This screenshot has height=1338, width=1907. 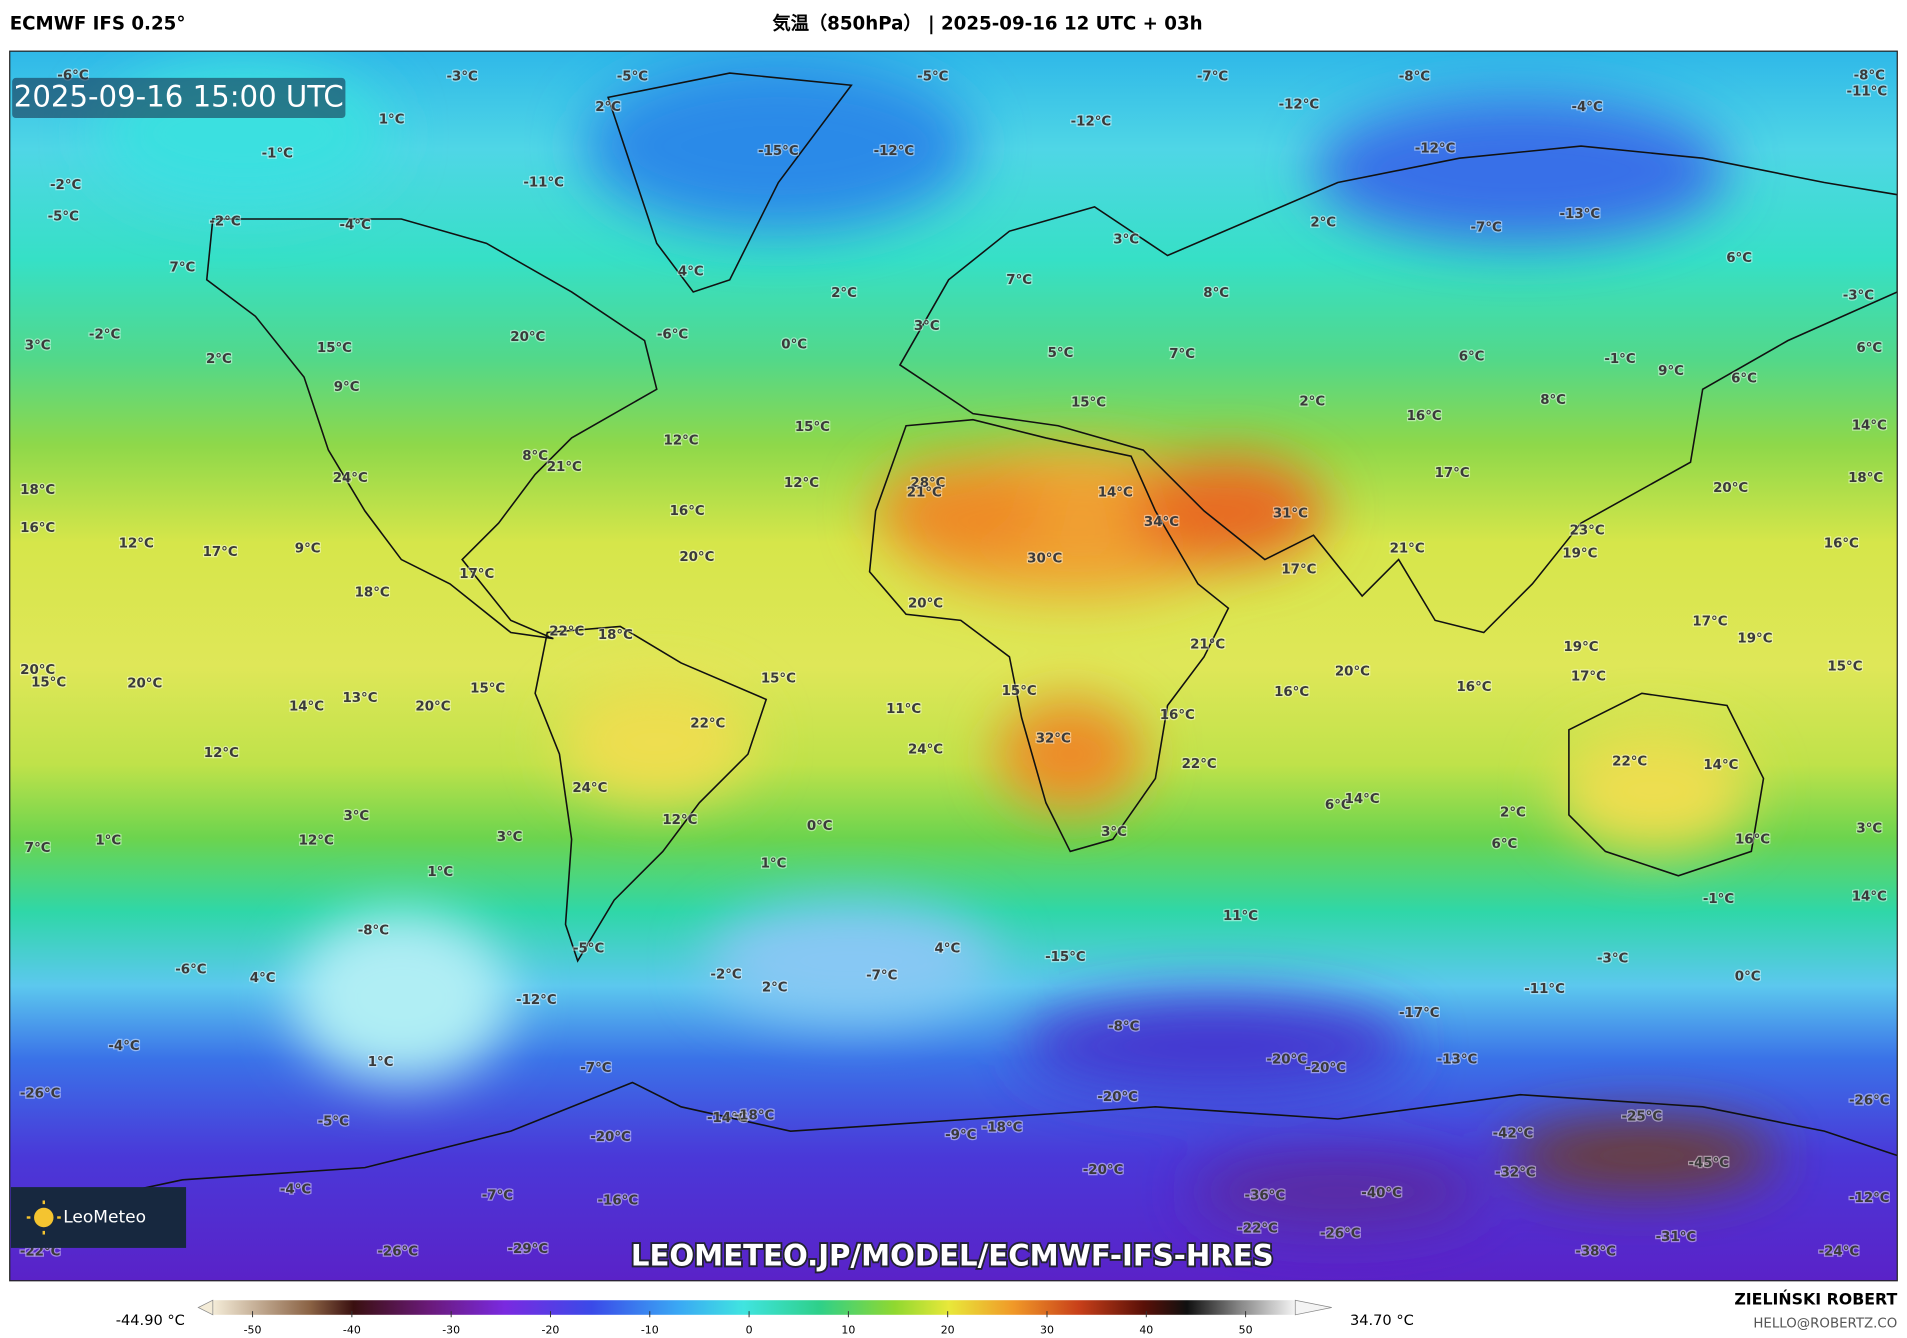 What do you see at coordinates (205, 1307) in the screenshot?
I see `colorbar-min-arrow` at bounding box center [205, 1307].